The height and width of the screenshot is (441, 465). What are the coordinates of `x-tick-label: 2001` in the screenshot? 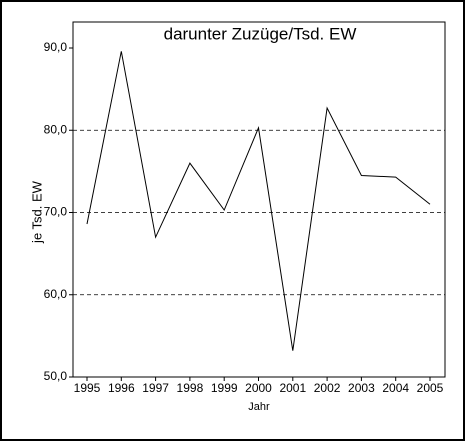 It's located at (292, 388).